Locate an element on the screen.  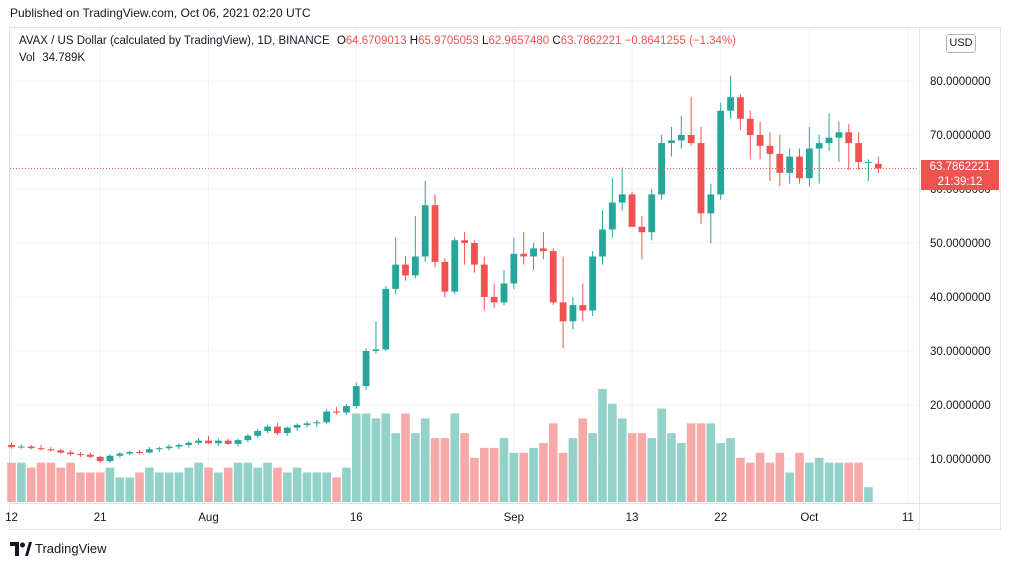
brand-footer: TradingView is located at coordinates (58, 548).